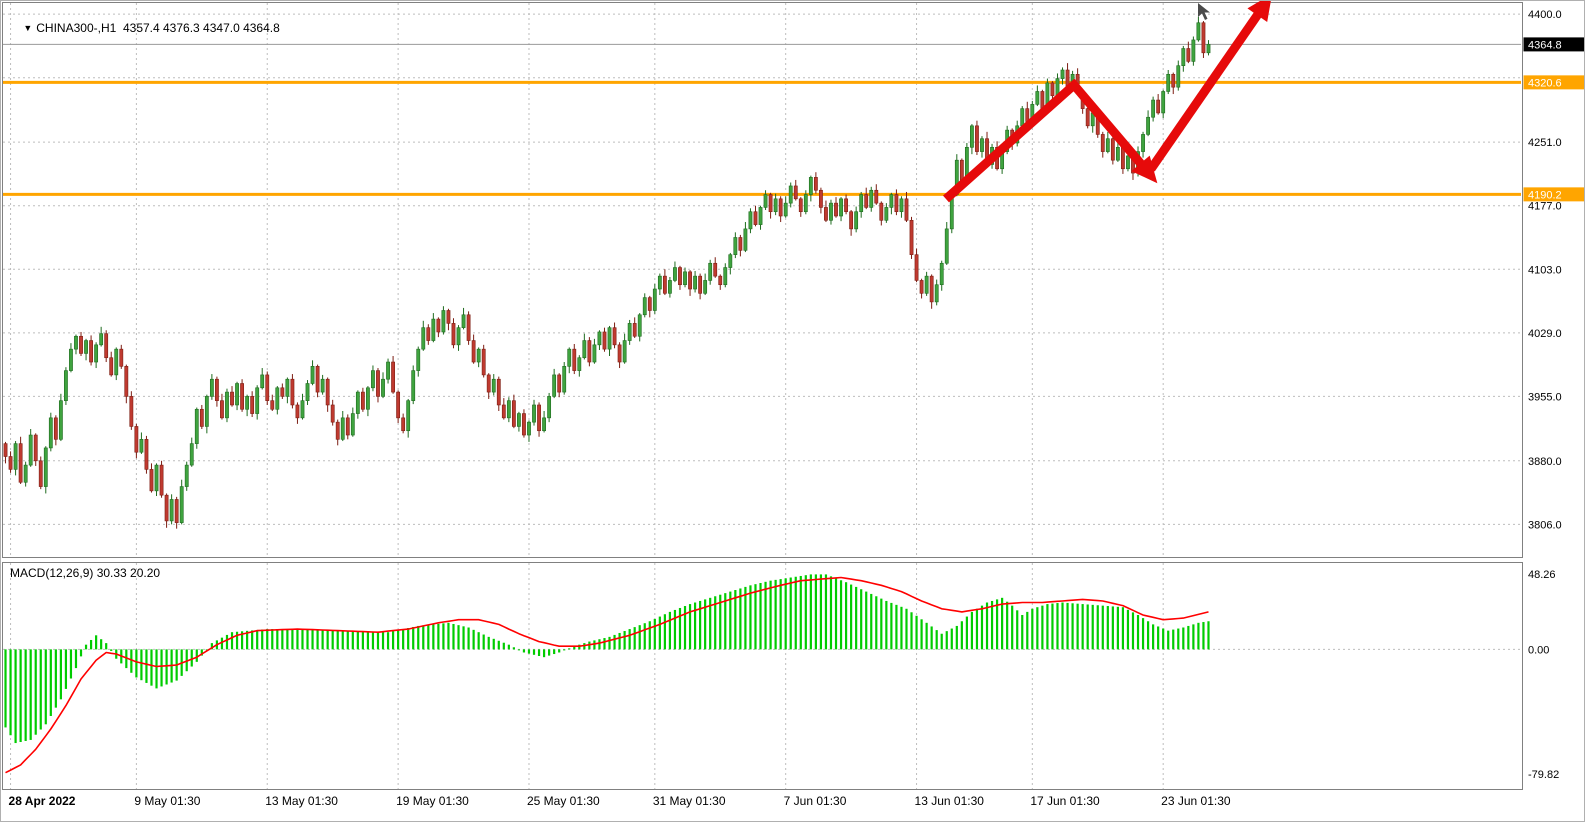 The height and width of the screenshot is (822, 1585). I want to click on trend-arrow-head, so click(1259, 12).